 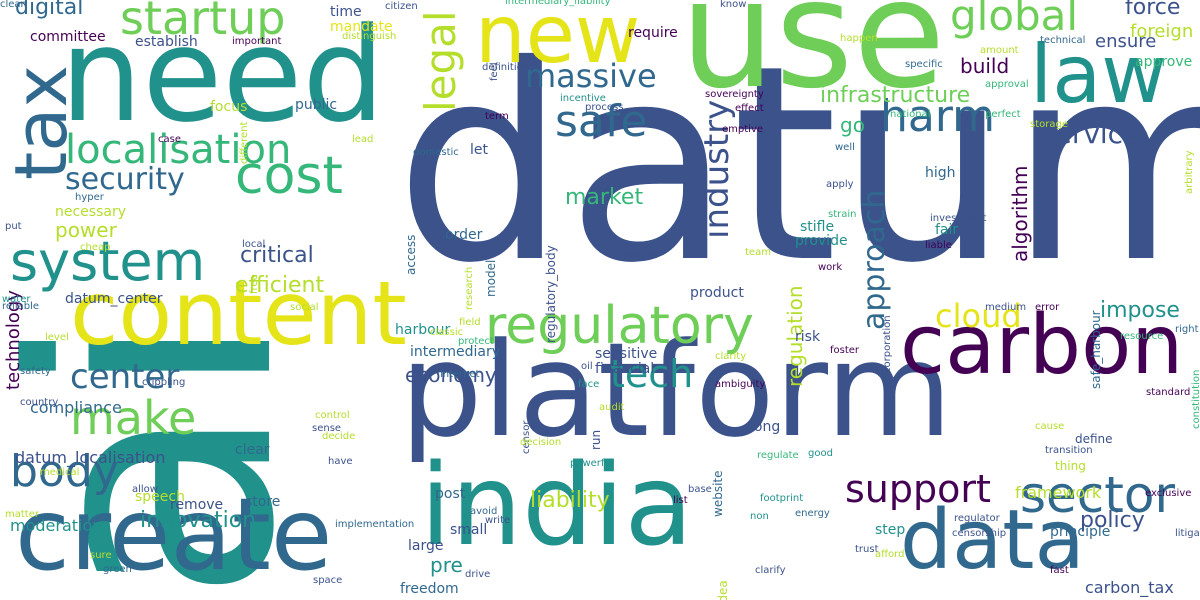 What do you see at coordinates (484, 511) in the screenshot?
I see `word-avoid: avoid` at bounding box center [484, 511].